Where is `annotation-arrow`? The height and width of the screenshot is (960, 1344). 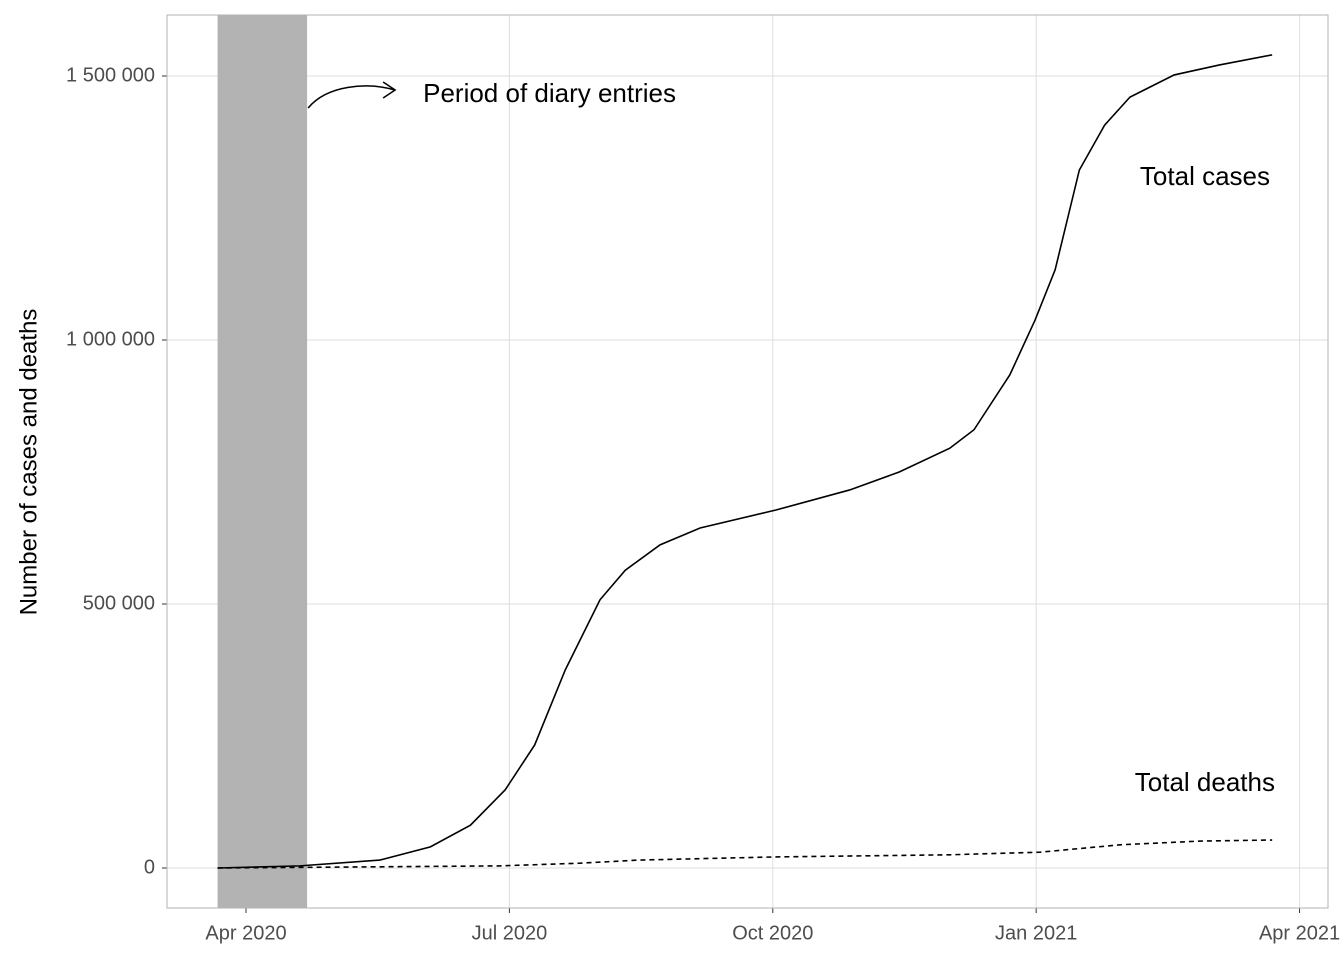
annotation-arrow is located at coordinates (352, 95).